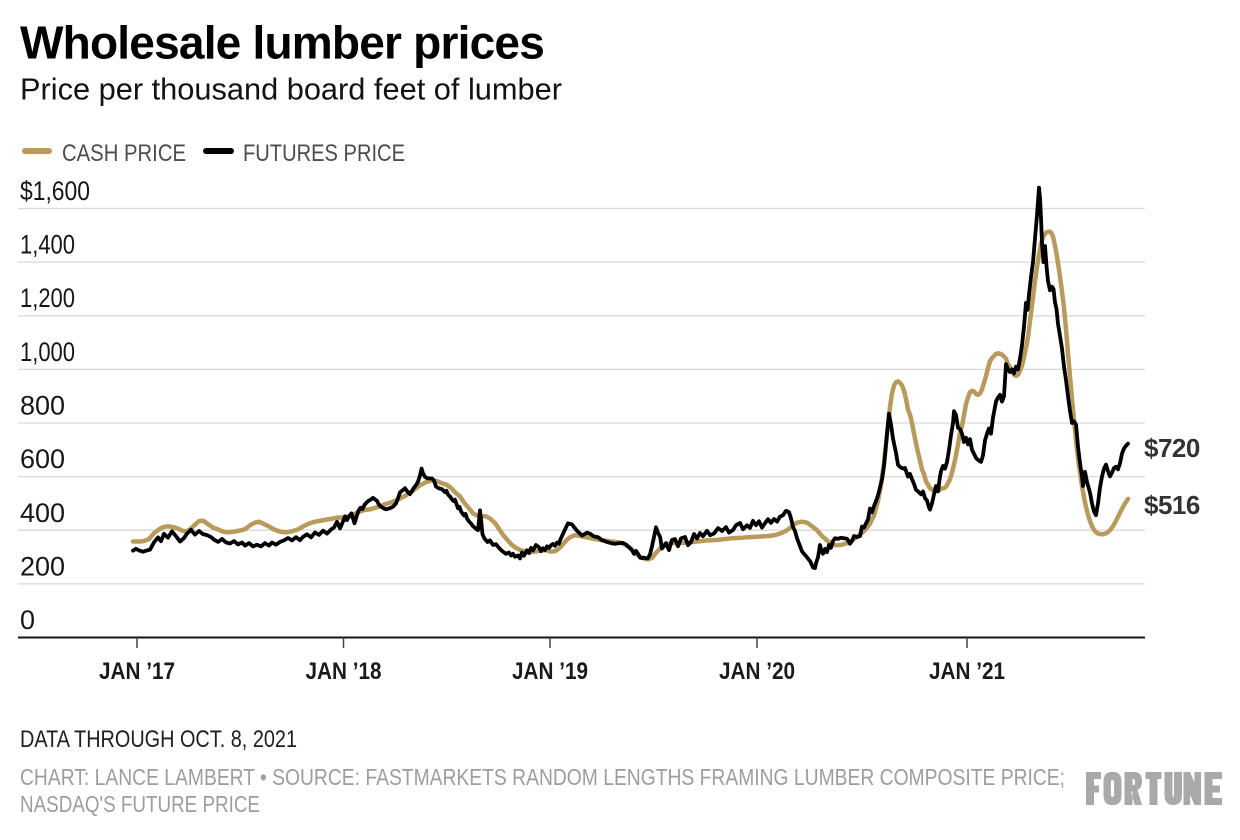  Describe the element at coordinates (550, 671) in the screenshot. I see `svg-text: JAN ’19` at that location.